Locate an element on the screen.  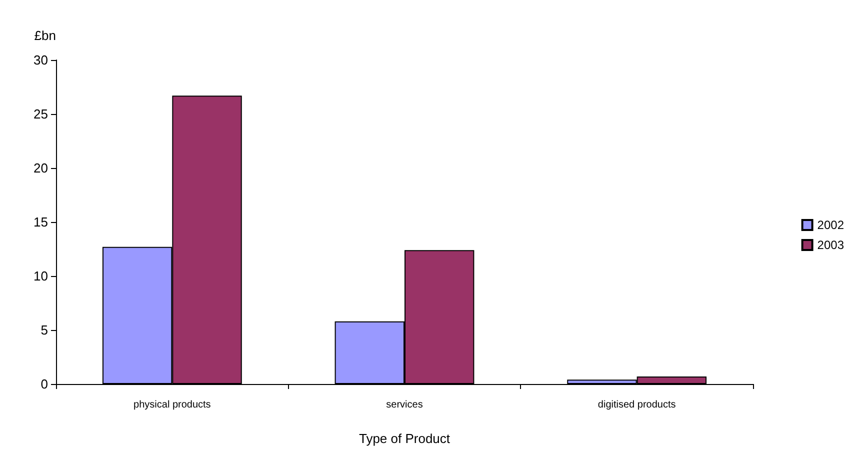
y-tick-label: 20 is located at coordinates (41, 168).